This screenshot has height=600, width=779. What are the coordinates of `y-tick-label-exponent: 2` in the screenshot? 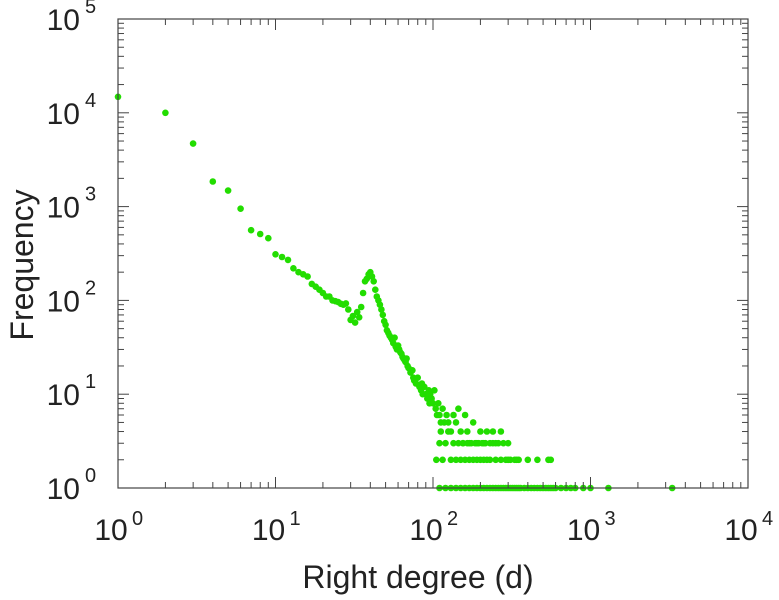 It's located at (90, 288).